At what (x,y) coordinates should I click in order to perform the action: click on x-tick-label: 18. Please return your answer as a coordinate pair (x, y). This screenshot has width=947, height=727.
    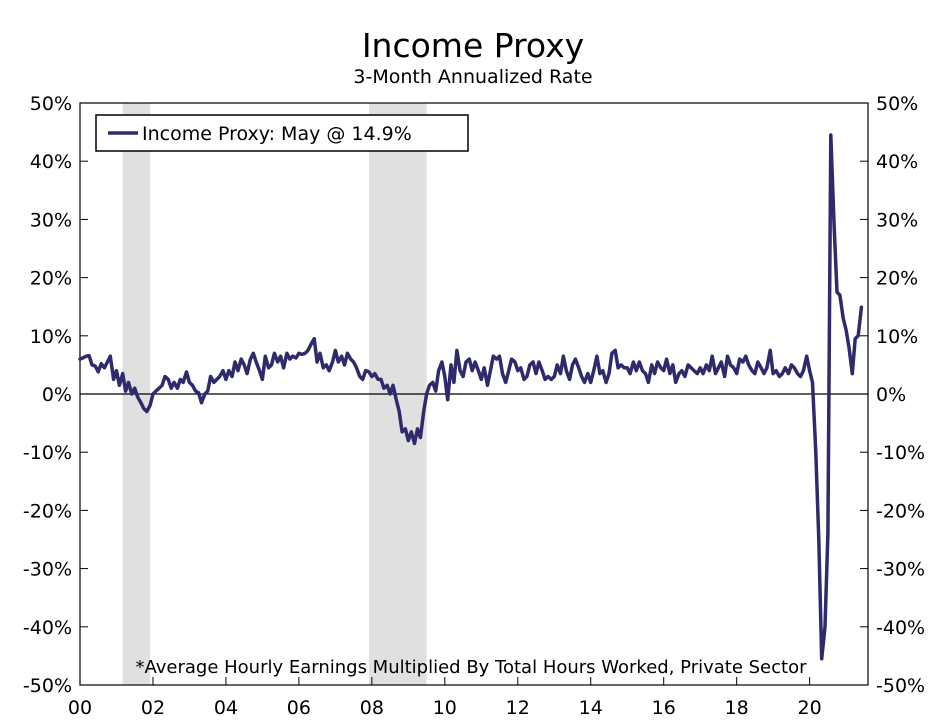
    Looking at the image, I should click on (737, 708).